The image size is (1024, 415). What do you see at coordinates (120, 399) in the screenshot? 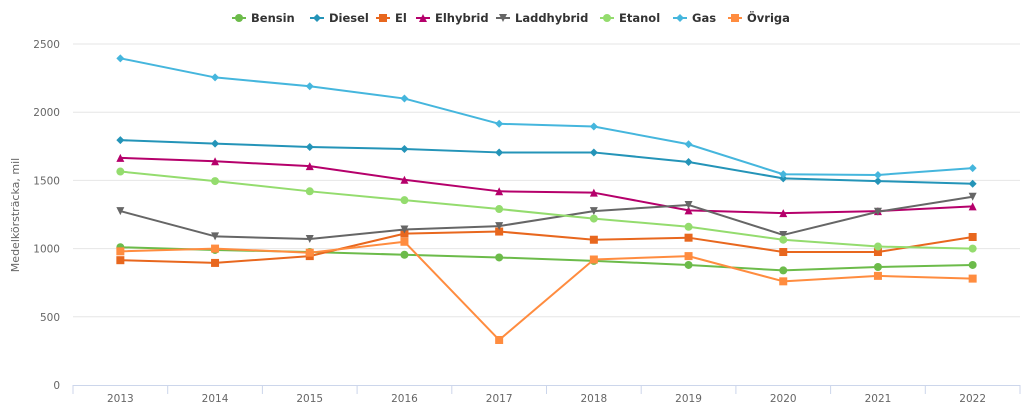
I see `x-tick-label: 2013` at bounding box center [120, 399].